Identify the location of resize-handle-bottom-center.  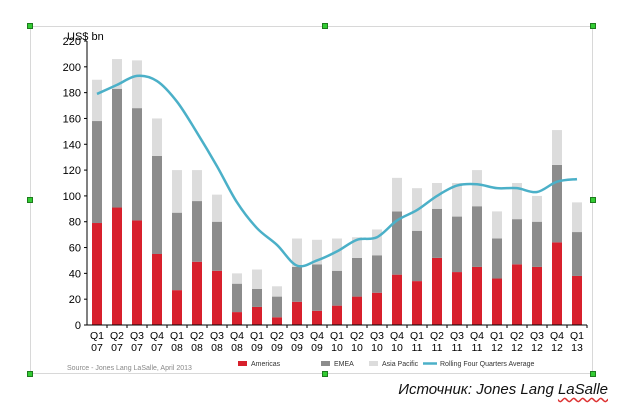
(325, 374).